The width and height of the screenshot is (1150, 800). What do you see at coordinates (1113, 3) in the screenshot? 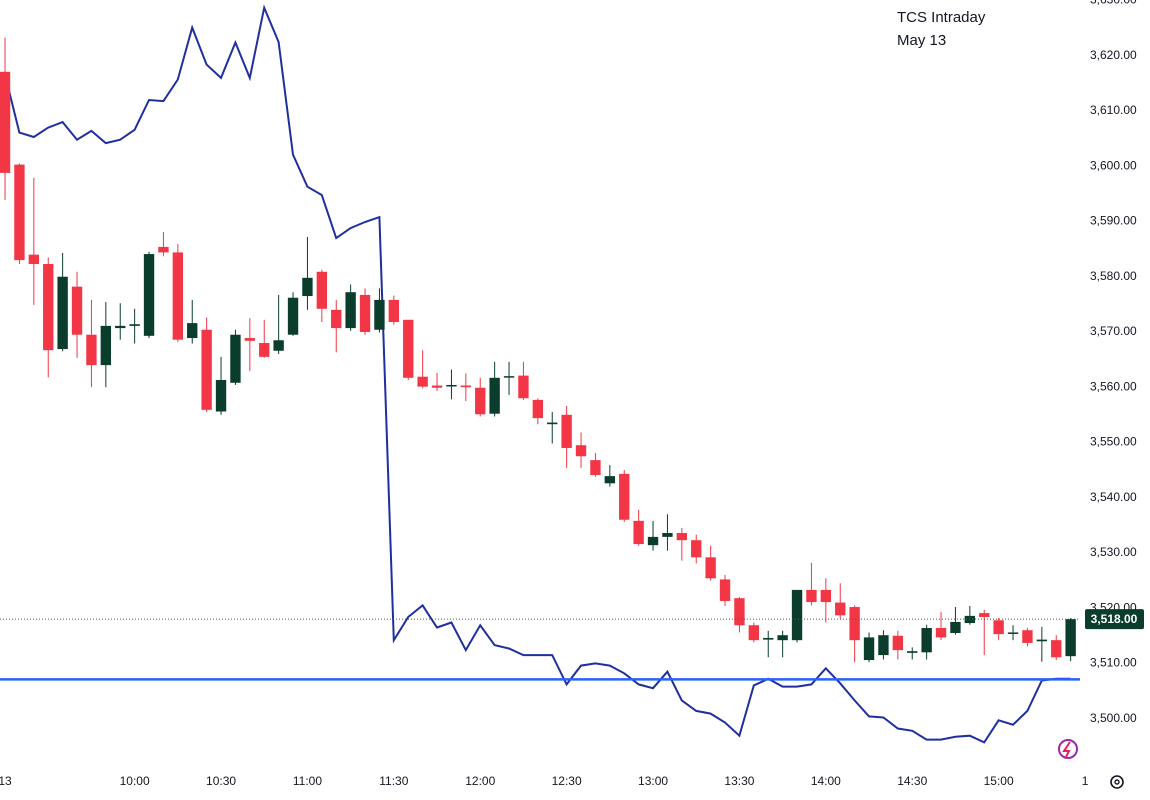
I see `y-tick-label: 3,630.00` at bounding box center [1113, 3].